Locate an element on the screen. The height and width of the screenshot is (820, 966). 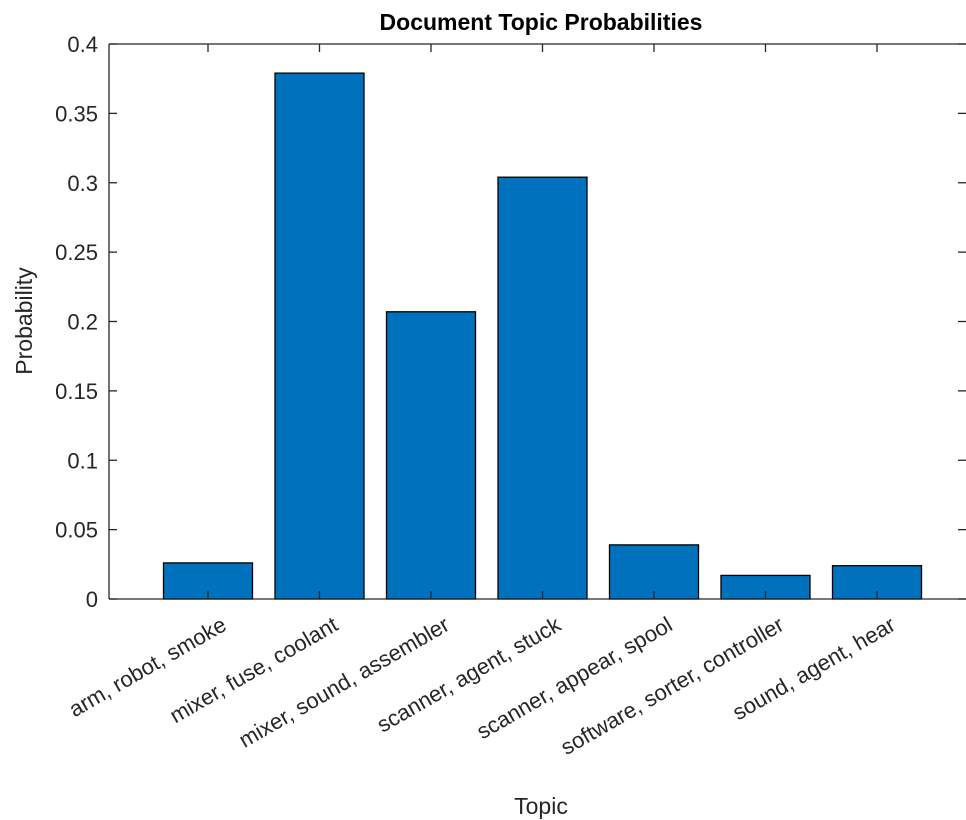
x-tick-label: mixer, sound, assembler is located at coordinates (344, 682).